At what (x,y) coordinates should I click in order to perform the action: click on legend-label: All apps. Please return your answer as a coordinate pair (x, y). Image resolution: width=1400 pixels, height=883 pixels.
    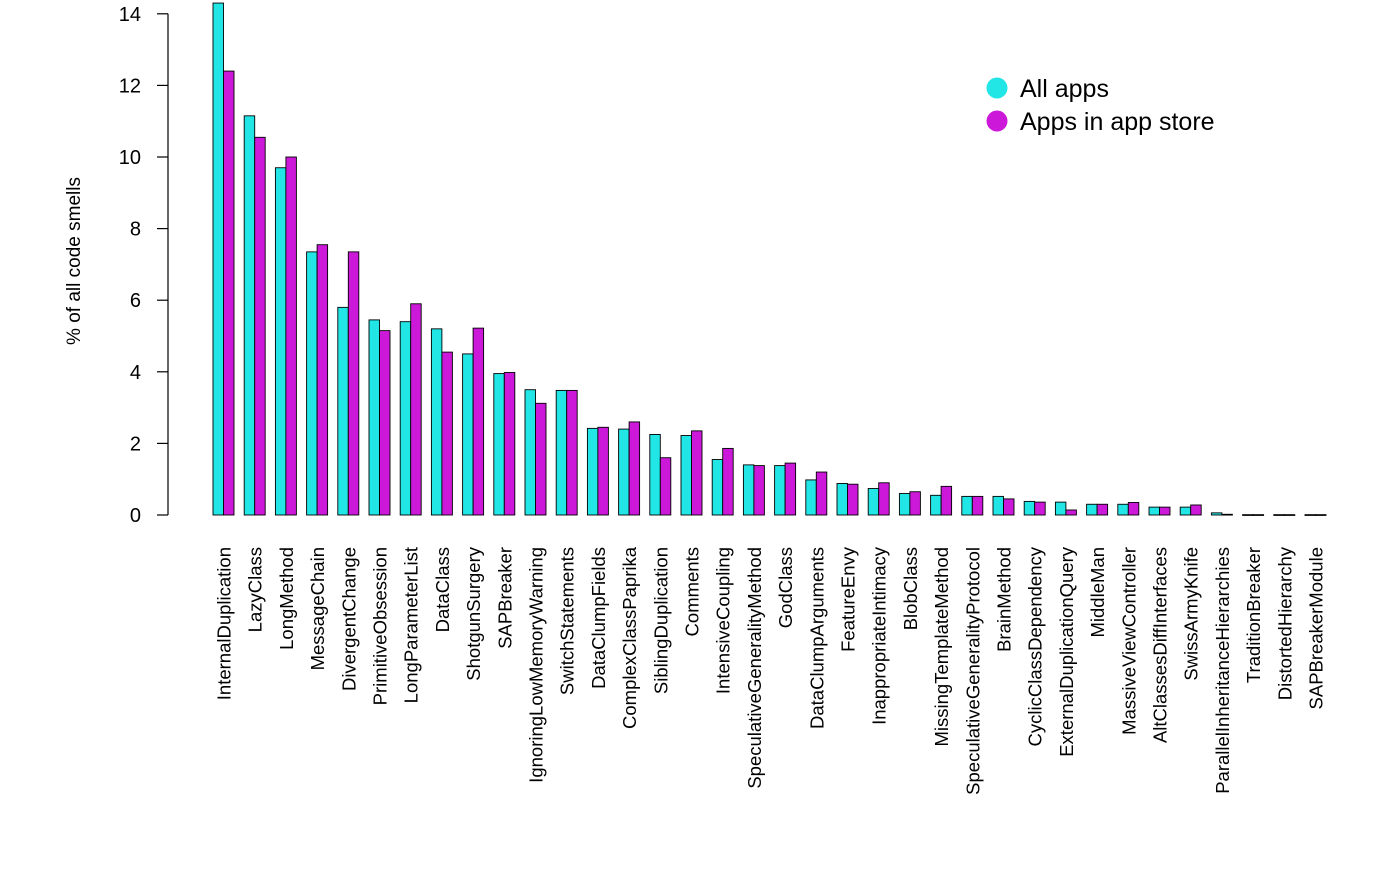
    Looking at the image, I should click on (1064, 89).